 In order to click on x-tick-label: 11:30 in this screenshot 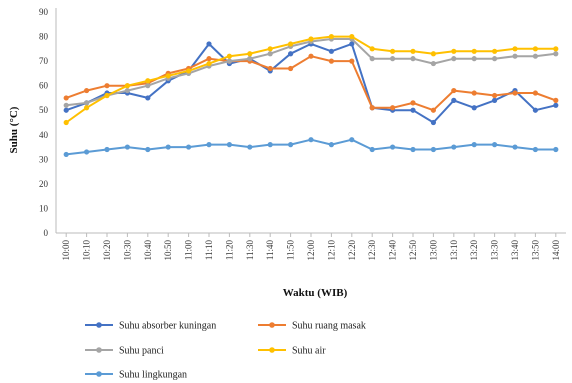, I will do `click(250, 250)`.